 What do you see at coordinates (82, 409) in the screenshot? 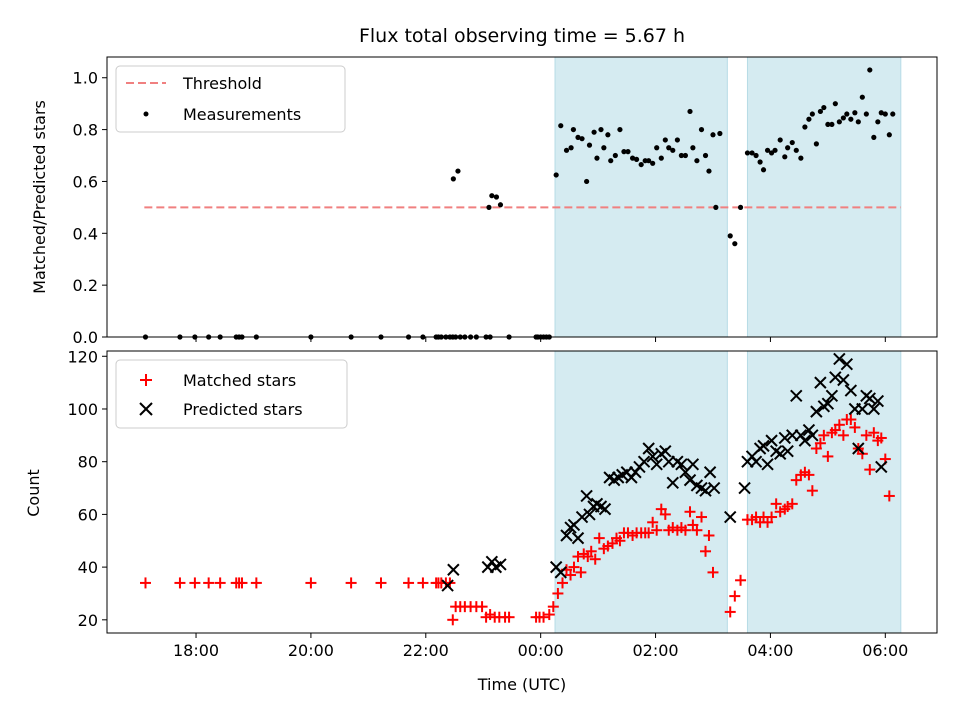
I see `bottom-y-tick-label: 100` at bounding box center [82, 409].